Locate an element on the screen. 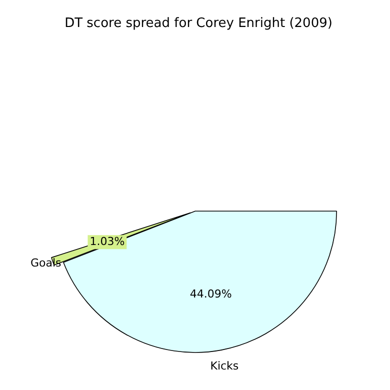 The height and width of the screenshot is (390, 390). slice-label: Kicks is located at coordinates (224, 366).